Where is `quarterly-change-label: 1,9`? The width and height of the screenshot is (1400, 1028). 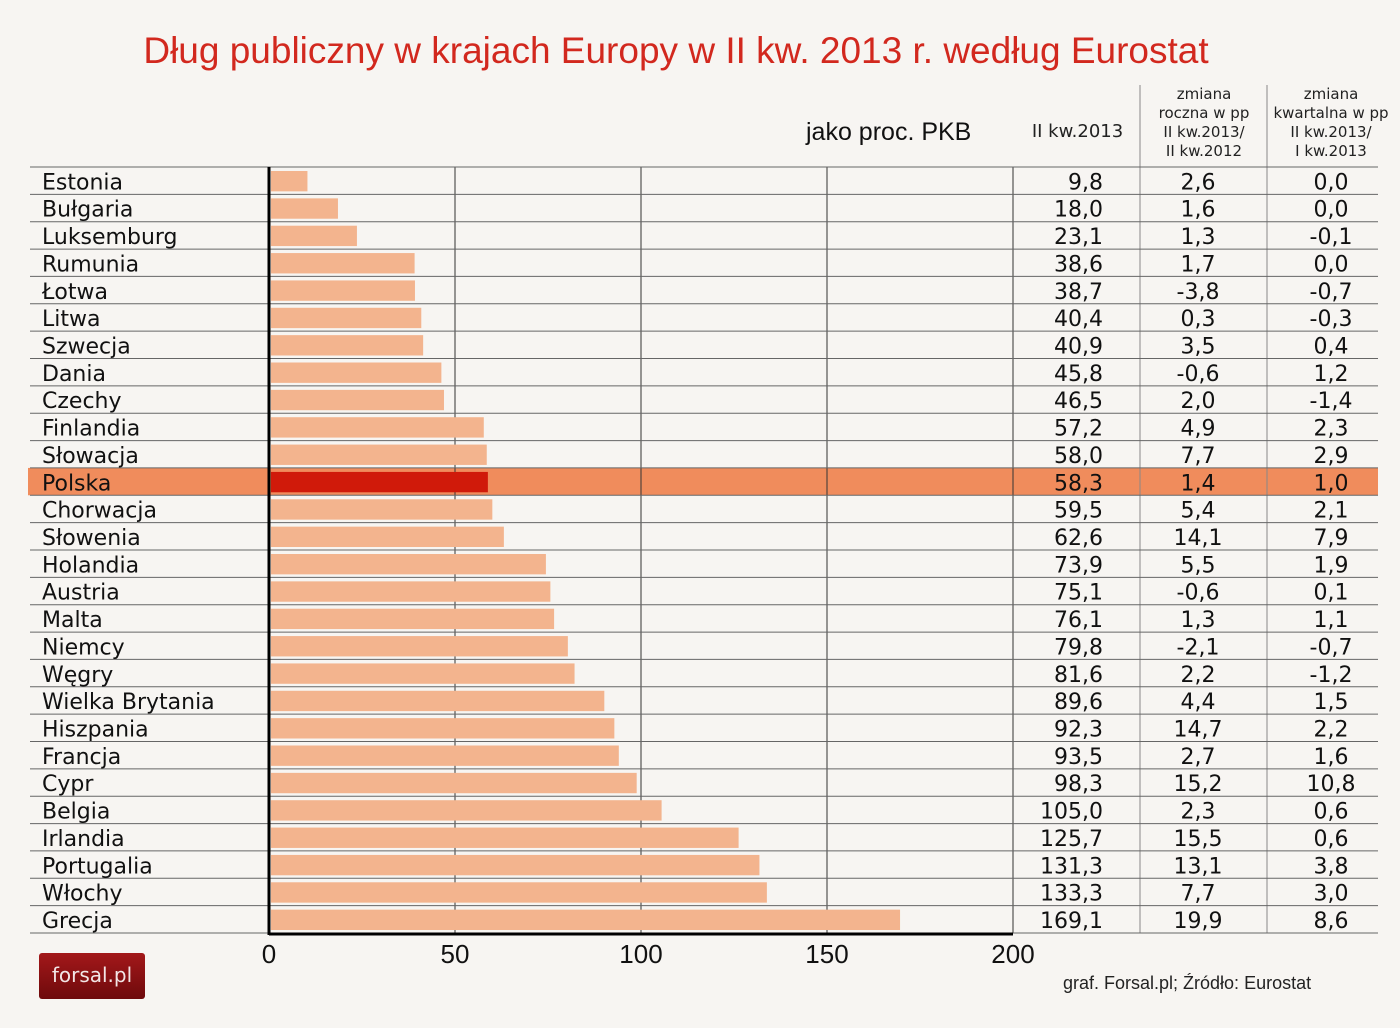
quarterly-change-label: 1,9 is located at coordinates (1331, 565).